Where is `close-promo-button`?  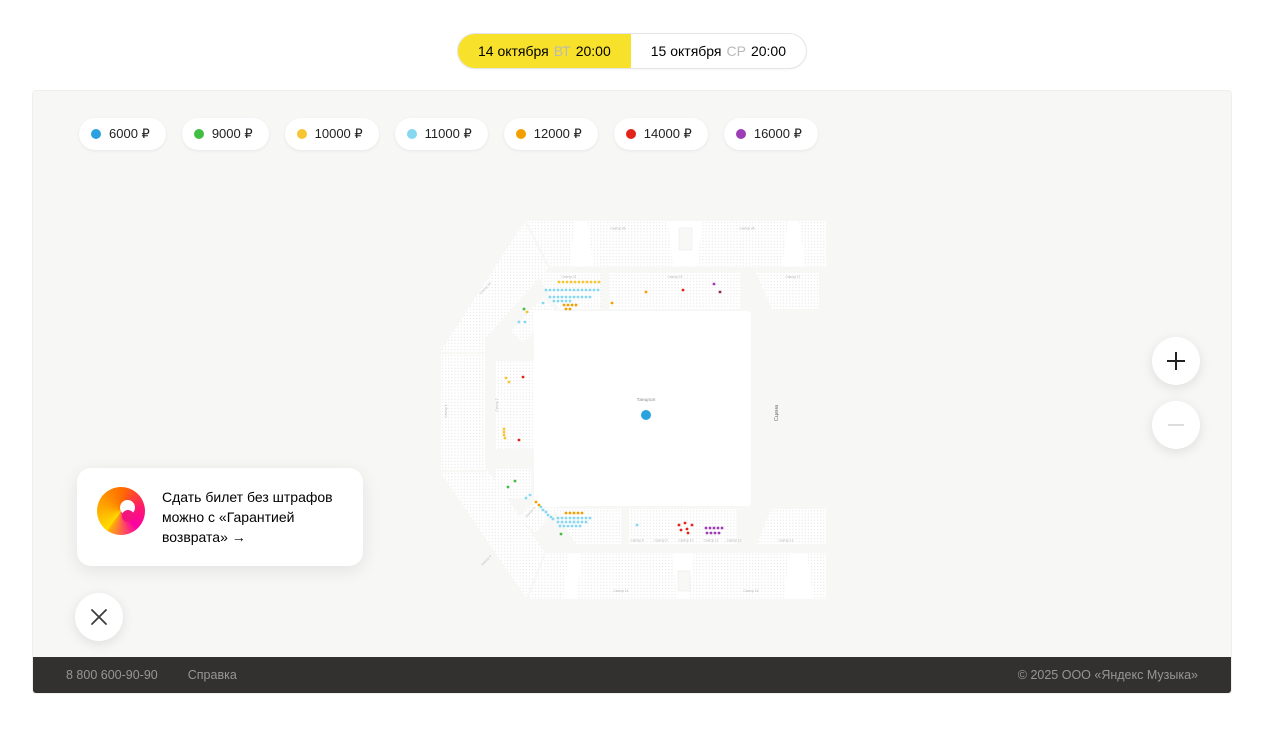 close-promo-button is located at coordinates (99, 617).